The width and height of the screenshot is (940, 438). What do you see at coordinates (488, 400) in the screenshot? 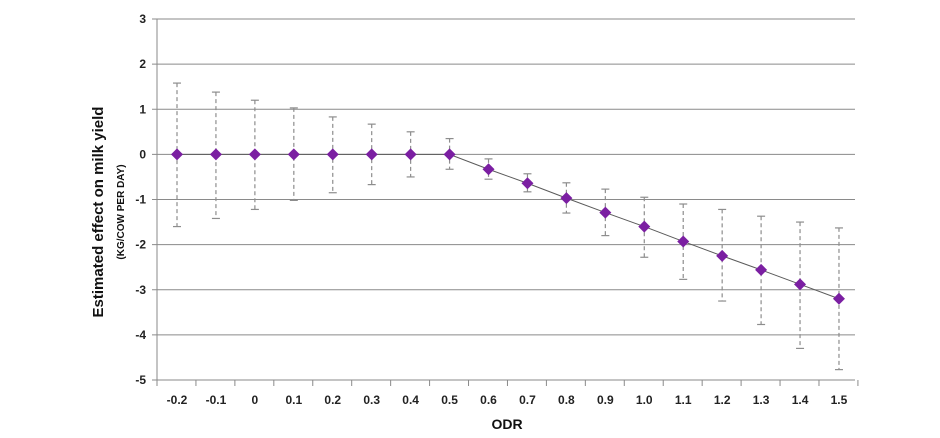
I see `x-tick-label: 0.6` at bounding box center [488, 400].